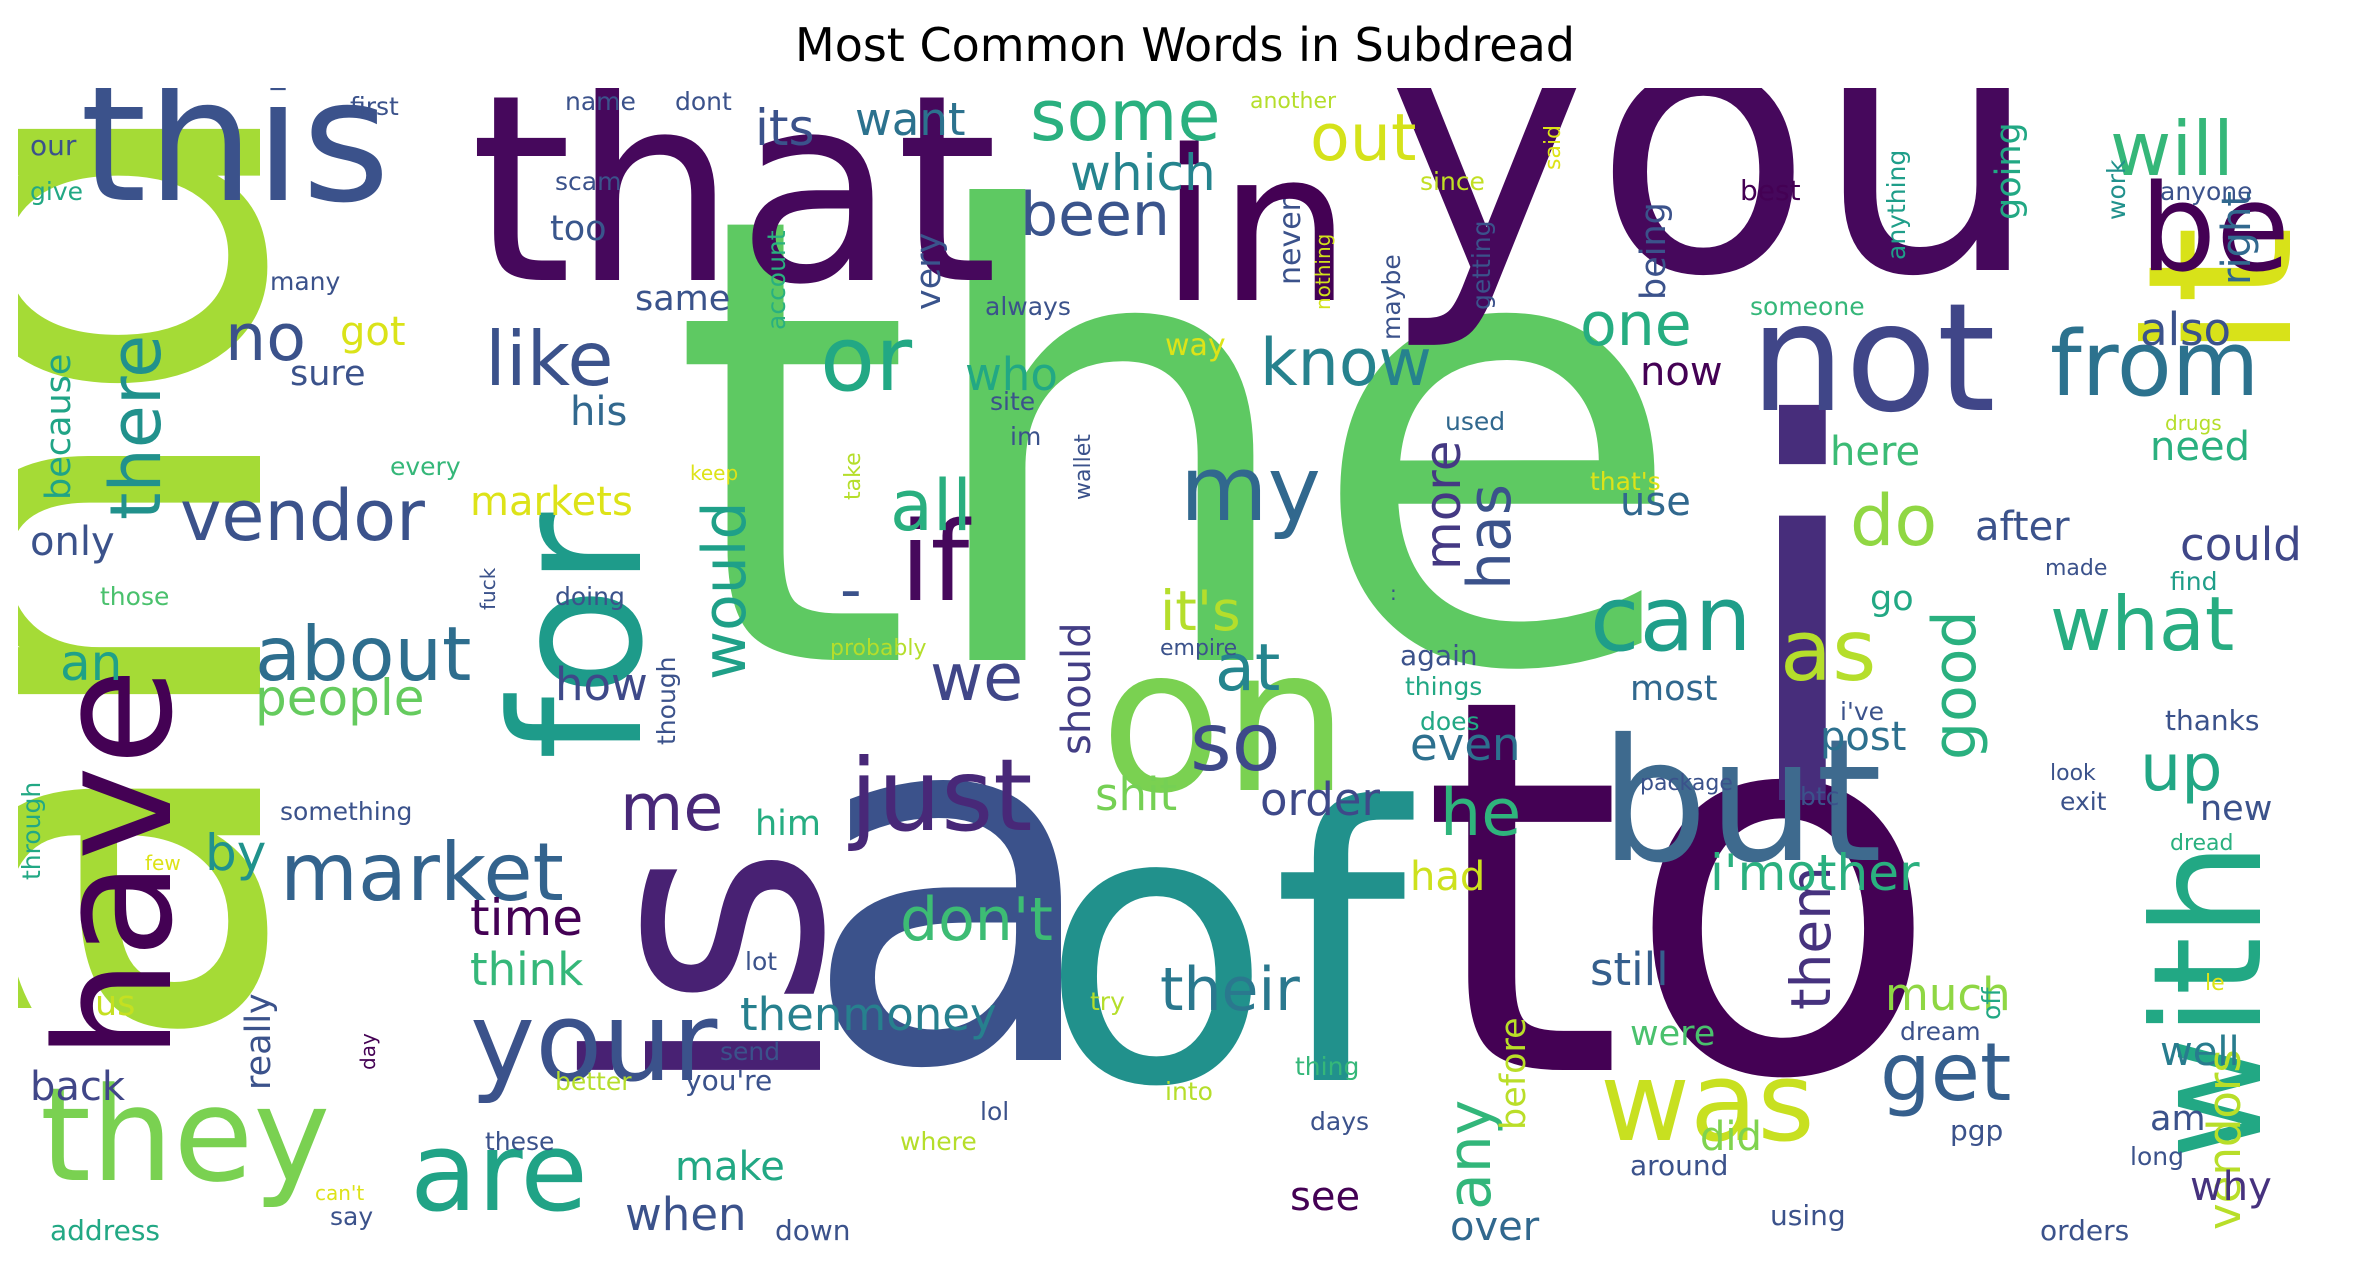 Image resolution: width=2370 pixels, height=1278 pixels. I want to click on word-49: me, so click(671, 808).